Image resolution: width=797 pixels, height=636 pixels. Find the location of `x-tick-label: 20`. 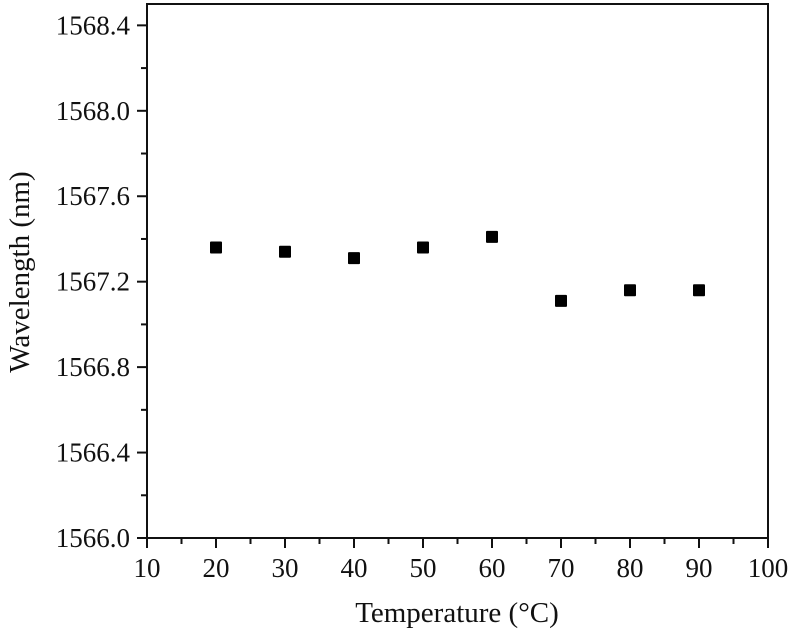

x-tick-label: 20 is located at coordinates (216, 568).